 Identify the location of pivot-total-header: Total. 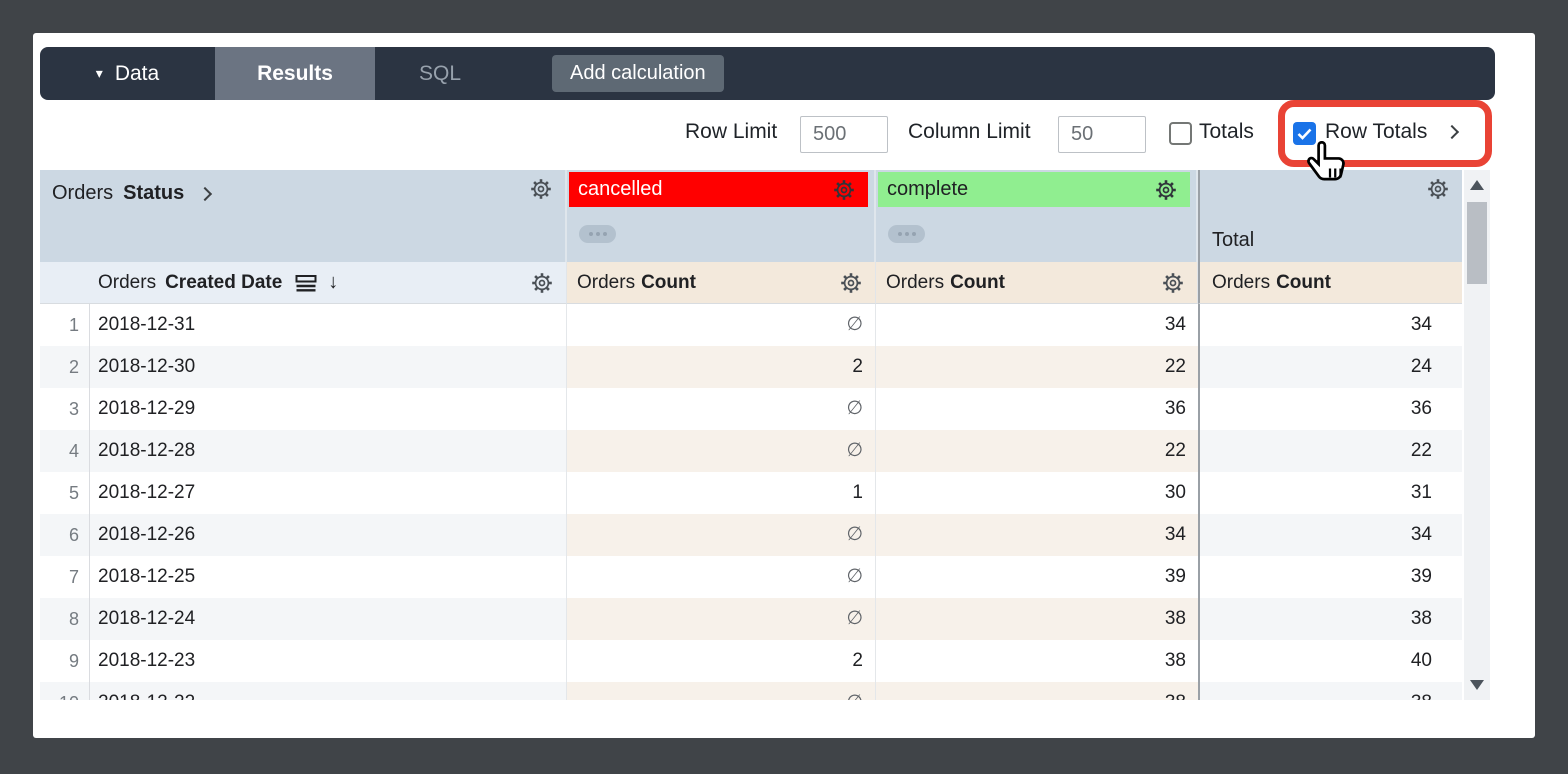
(1330, 216).